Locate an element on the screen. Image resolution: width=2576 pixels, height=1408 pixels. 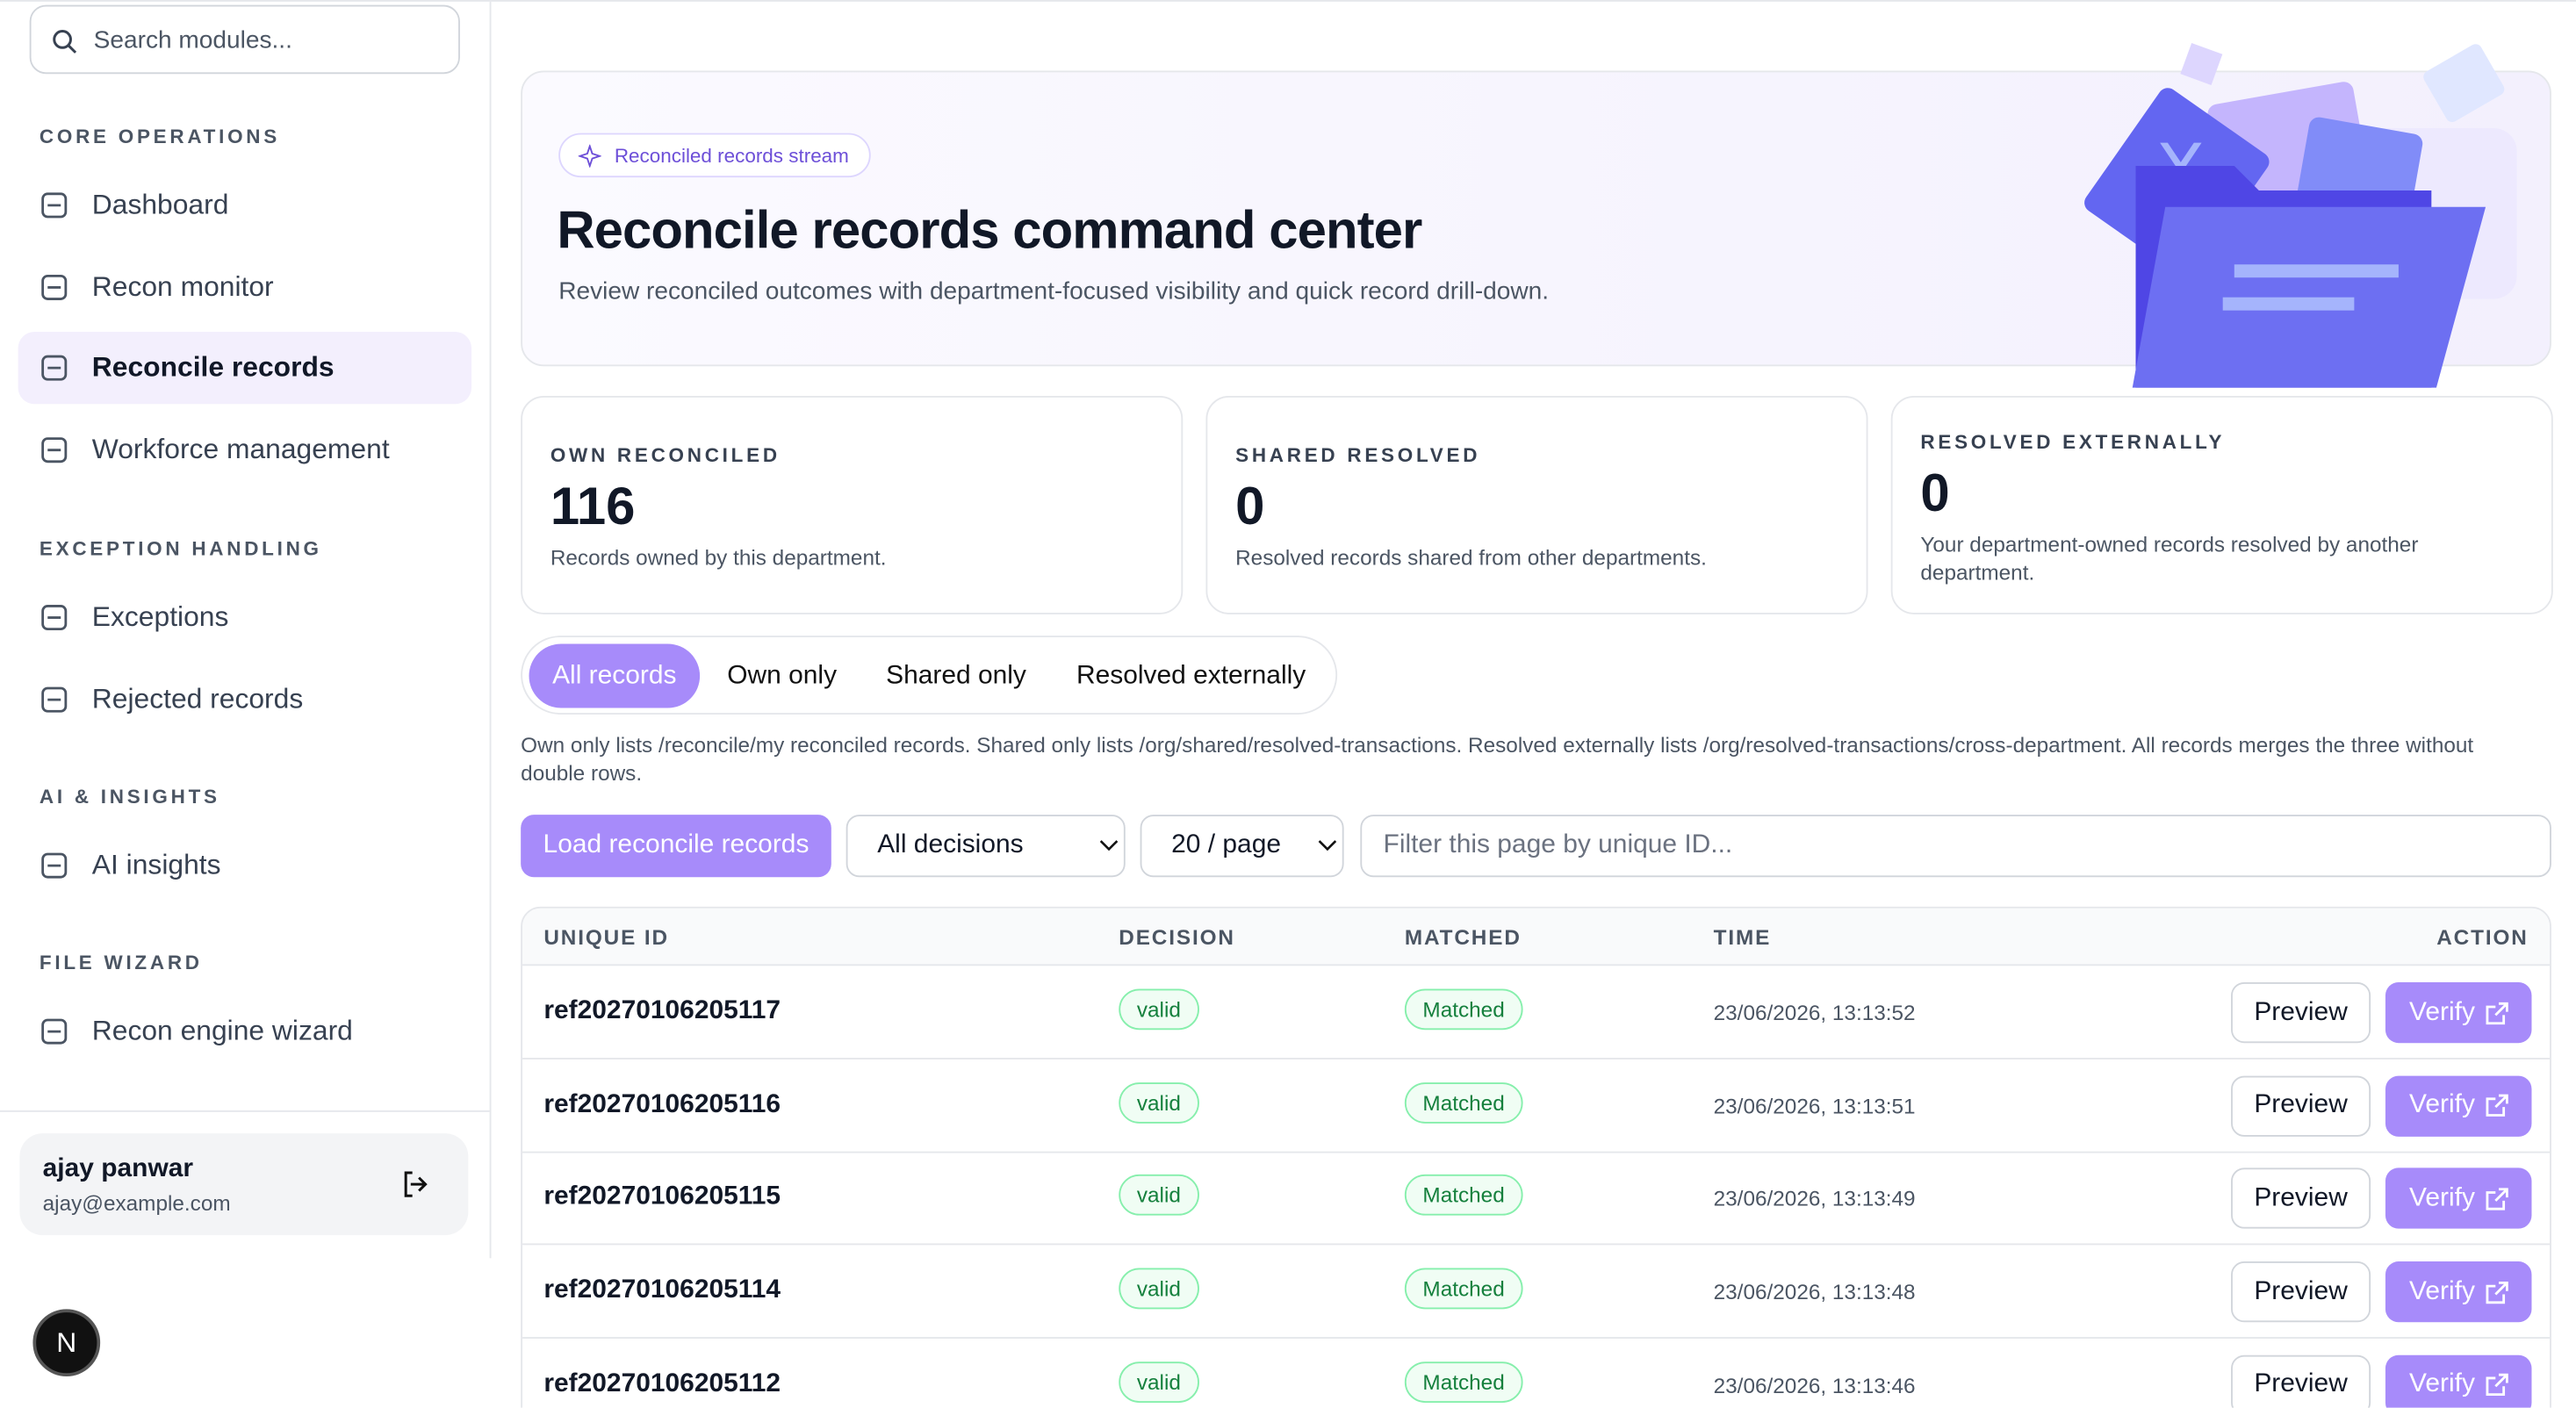
section-title: CORE OPERATIONS is located at coordinates (159, 136).